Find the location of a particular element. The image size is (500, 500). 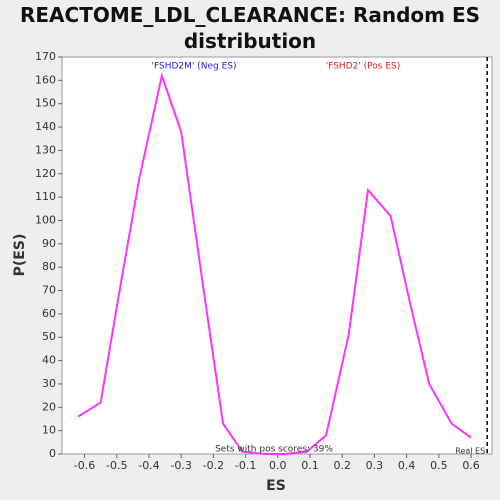

x-tick-label: -0.2 is located at coordinates (213, 465).